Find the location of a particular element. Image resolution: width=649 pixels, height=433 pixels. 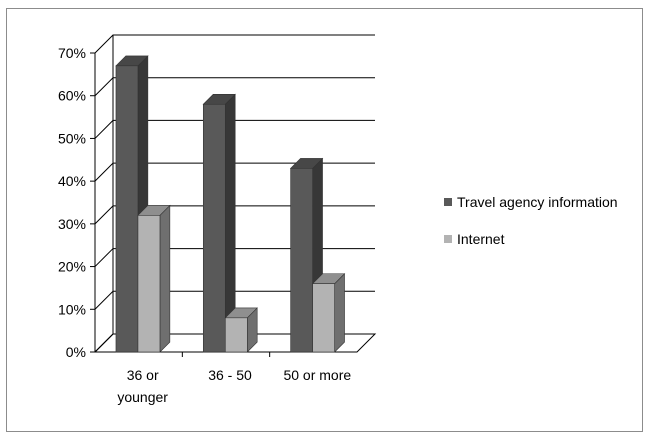

y-tick-label: 30% is located at coordinates (72, 224).